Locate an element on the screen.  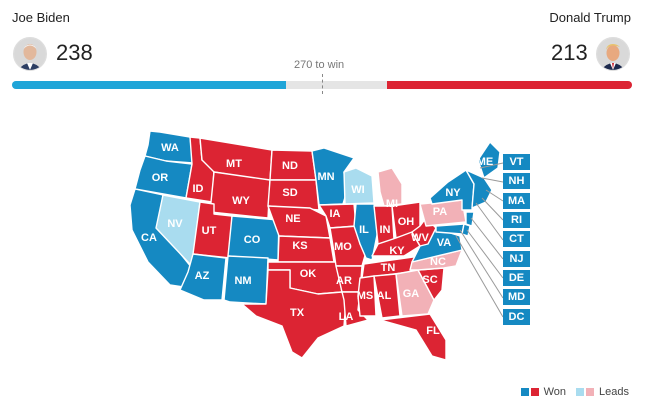
legend-dem-leads-swatch is located at coordinates (580, 392).